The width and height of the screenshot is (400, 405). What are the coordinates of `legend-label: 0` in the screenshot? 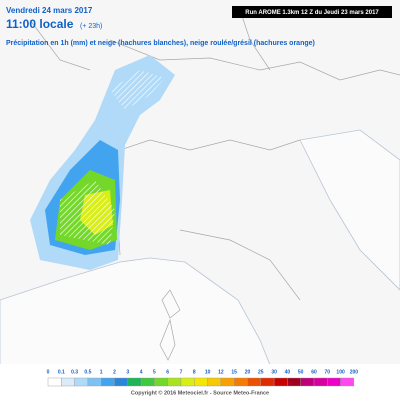 It's located at (48, 372).